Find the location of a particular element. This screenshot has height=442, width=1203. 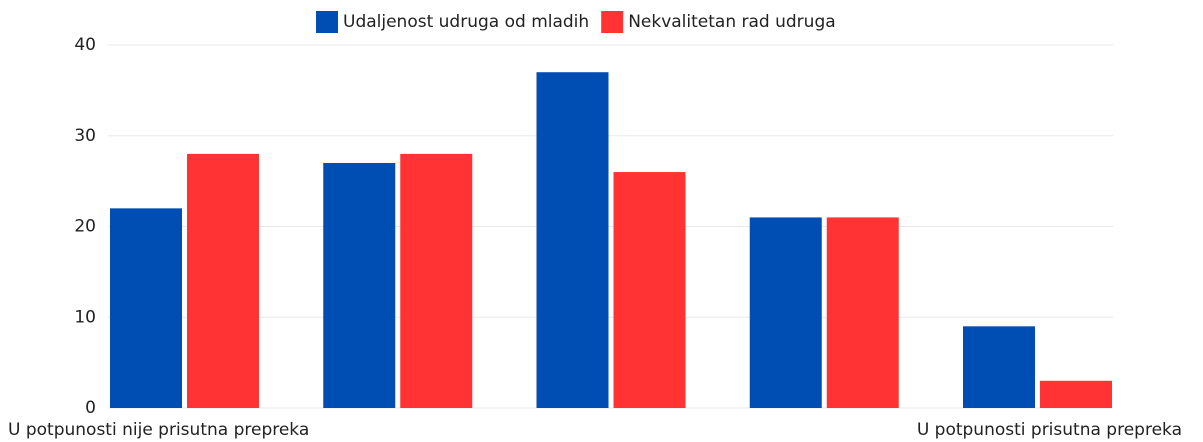

y-tick-label: 0 is located at coordinates (90, 408).